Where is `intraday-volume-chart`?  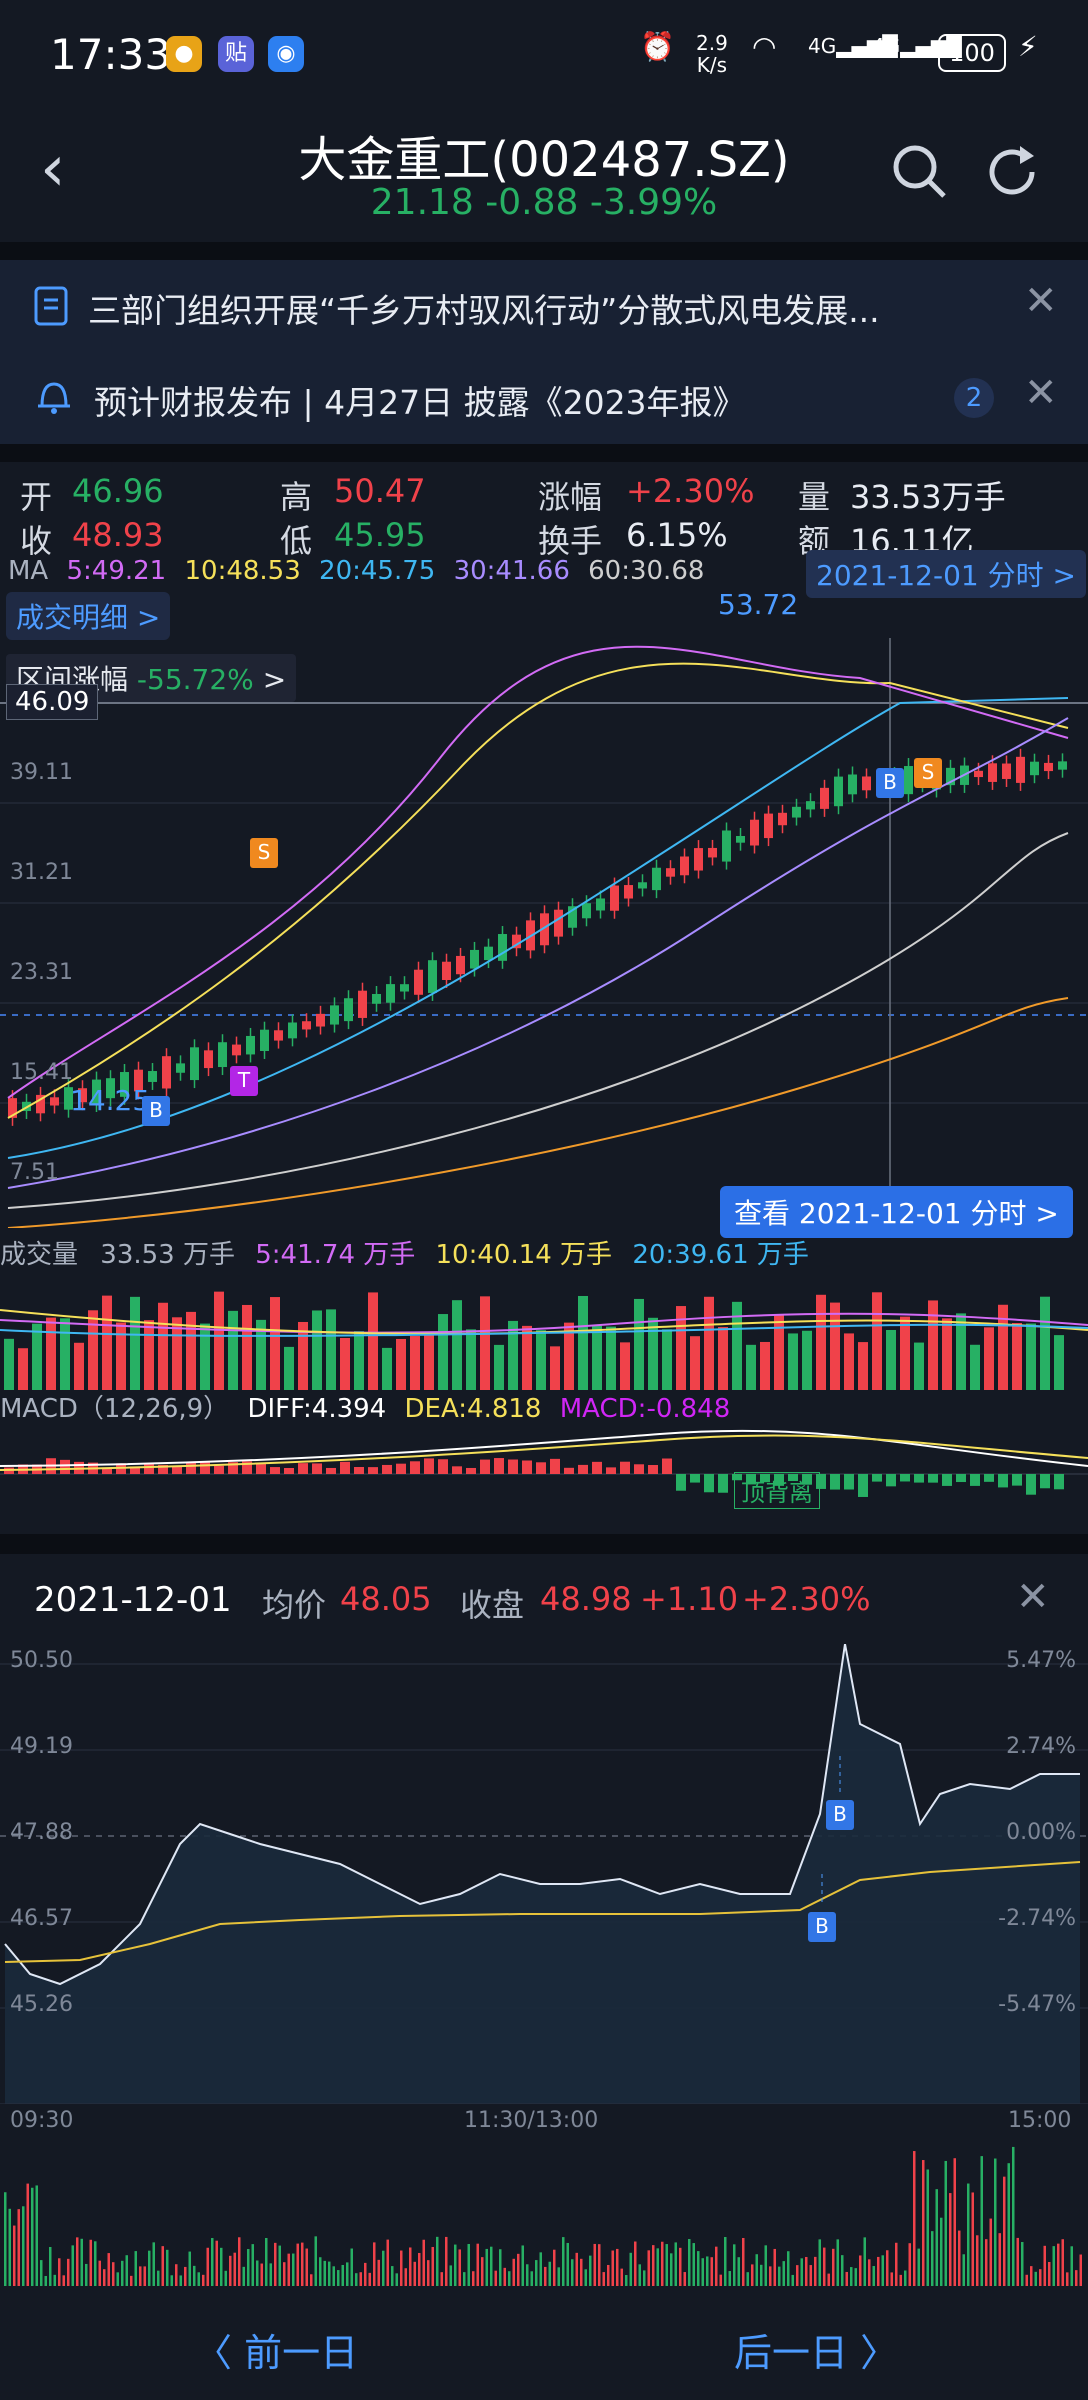
intraday-volume-chart is located at coordinates (543, 2216).